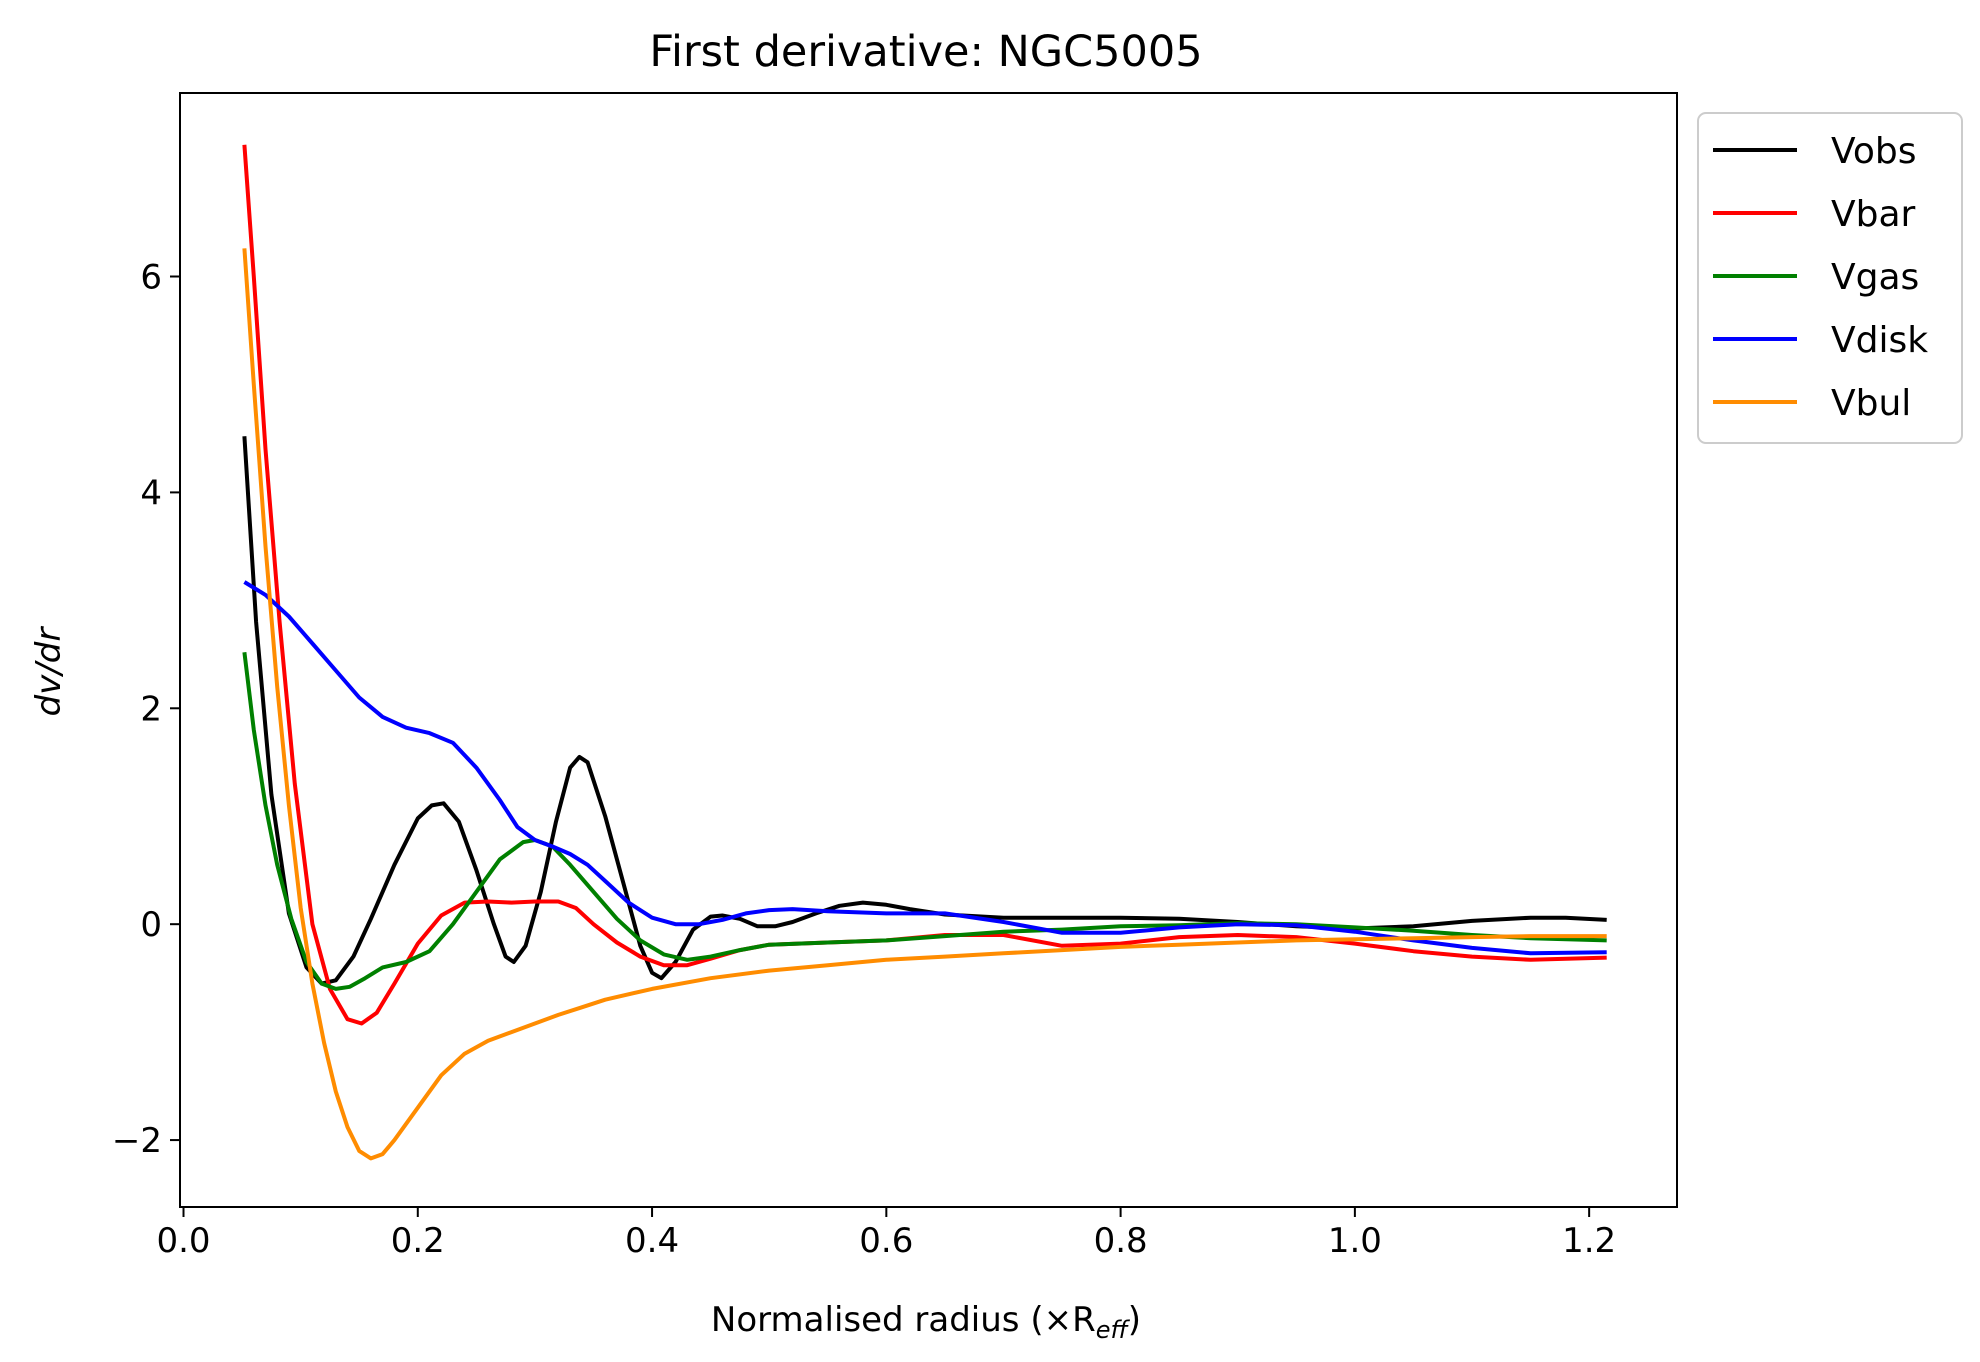 Image resolution: width=1980 pixels, height=1362 pixels. I want to click on y-axis-ticks: −2 0 2 4 6, so click(146, 709).